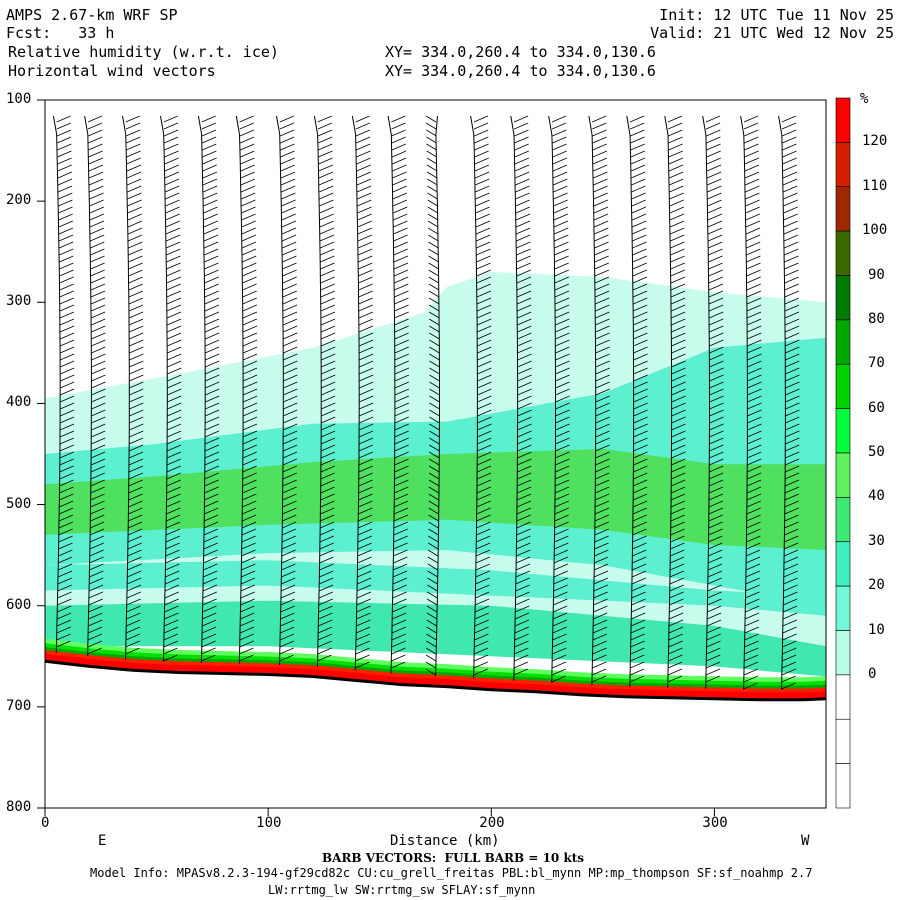 The width and height of the screenshot is (900, 900). What do you see at coordinates (776, 15) in the screenshot?
I see `header-init: Init: 12 UTC Tue 11 Nov 25` at bounding box center [776, 15].